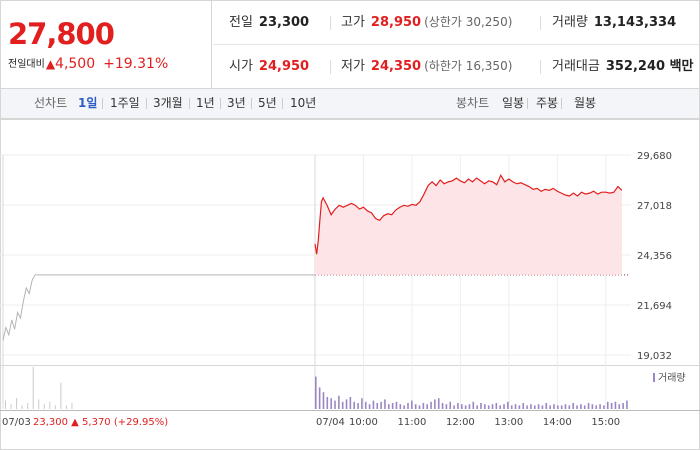  I want to click on price-box: 27,800 전일대비▲4,500 +19.31%, so click(106, 44).